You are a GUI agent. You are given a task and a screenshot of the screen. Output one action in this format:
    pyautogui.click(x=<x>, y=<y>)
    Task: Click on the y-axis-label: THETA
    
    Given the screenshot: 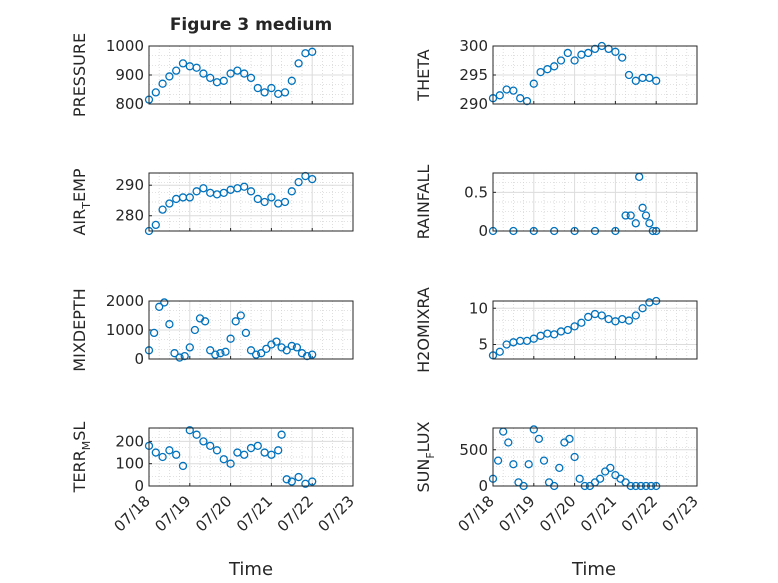 What is the action you would take?
    pyautogui.click(x=423, y=75)
    